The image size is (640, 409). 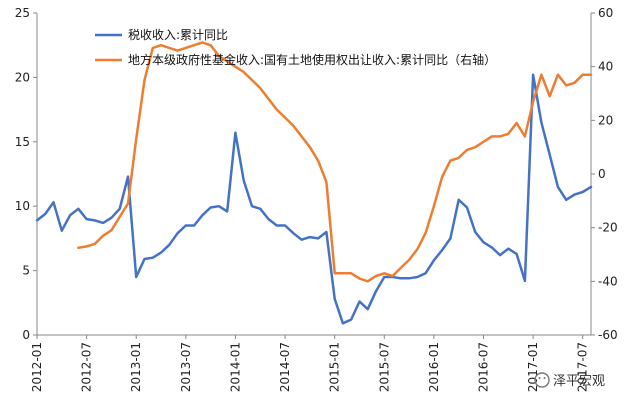 What do you see at coordinates (434, 367) in the screenshot?
I see `x-tick-label: 2016-01` at bounding box center [434, 367].